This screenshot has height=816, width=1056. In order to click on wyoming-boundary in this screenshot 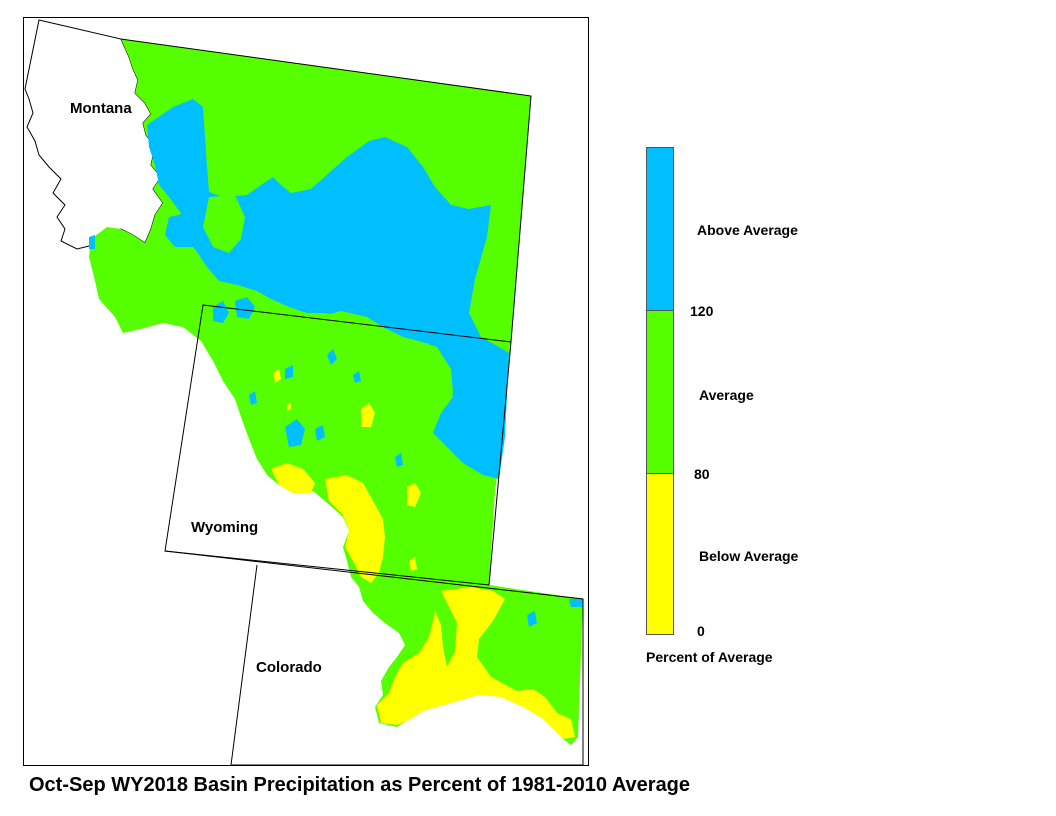, I will do `click(338, 445)`.